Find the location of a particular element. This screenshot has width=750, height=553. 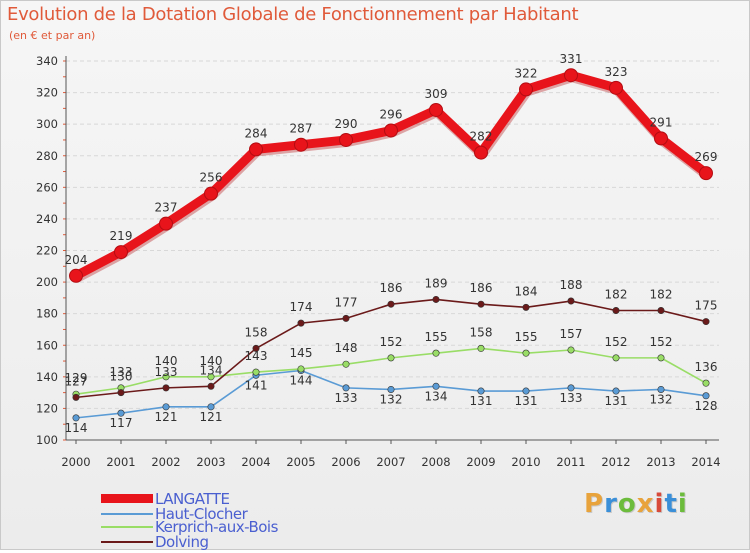

y-tick-label: 340 is located at coordinates (47, 61).